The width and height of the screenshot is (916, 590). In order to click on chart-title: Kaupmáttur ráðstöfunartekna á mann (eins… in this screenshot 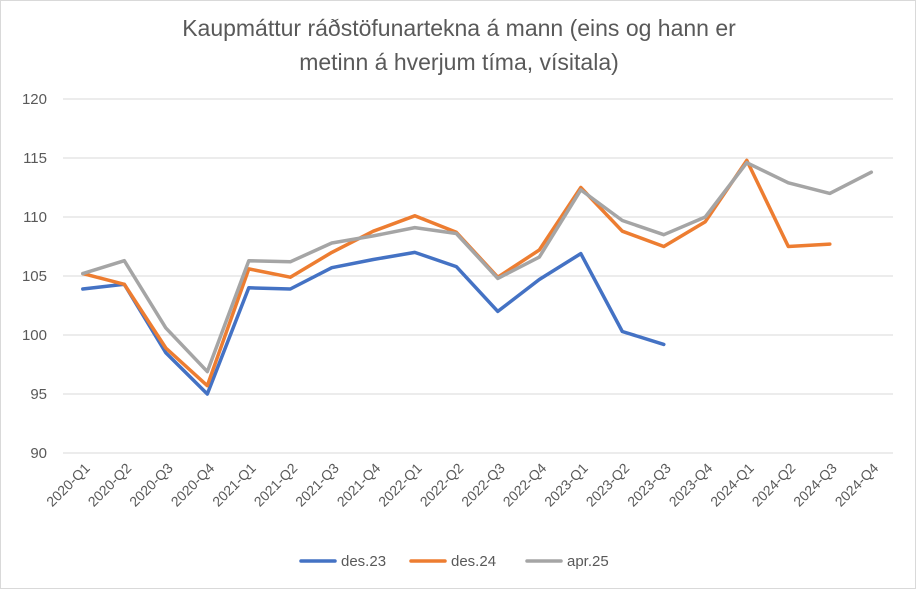, I will do `click(458, 45)`.